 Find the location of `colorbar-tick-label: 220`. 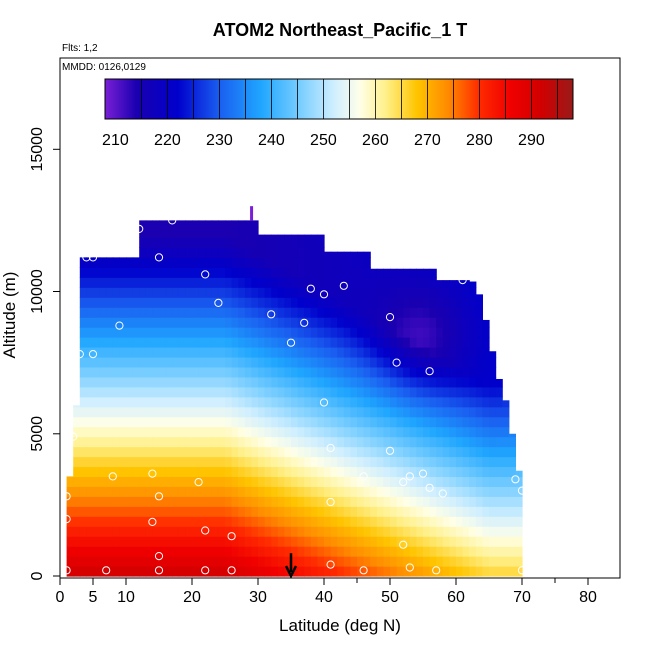

colorbar-tick-label: 220 is located at coordinates (167, 140).